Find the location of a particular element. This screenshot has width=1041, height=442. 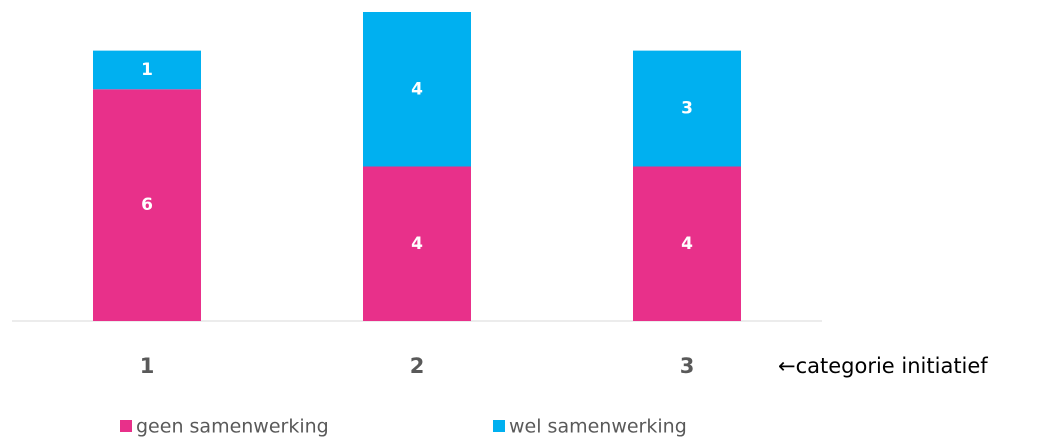

x-tick-label: 2 is located at coordinates (417, 366).